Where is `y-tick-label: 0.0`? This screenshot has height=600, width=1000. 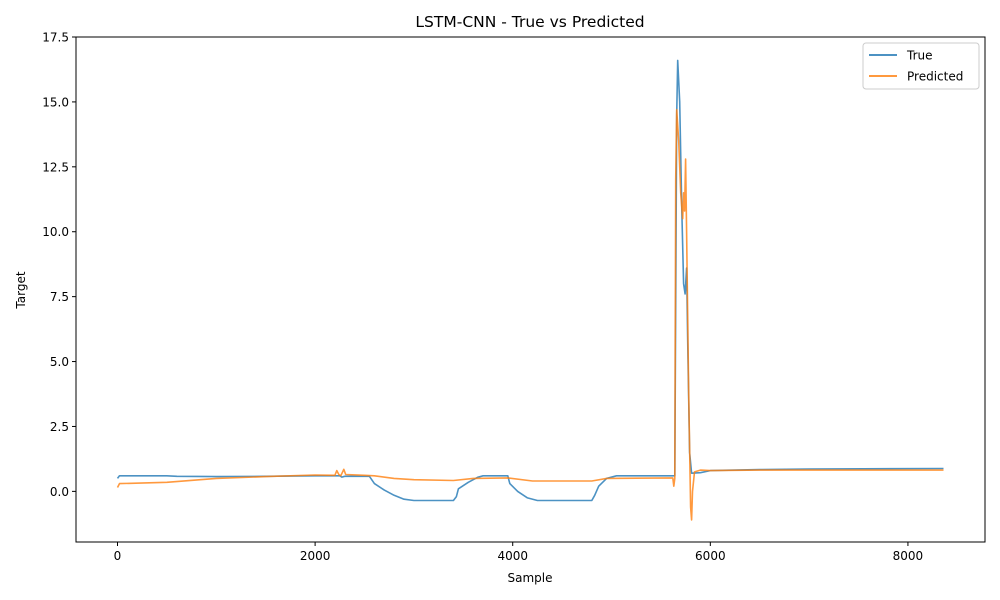
y-tick-label: 0.0 is located at coordinates (59, 492).